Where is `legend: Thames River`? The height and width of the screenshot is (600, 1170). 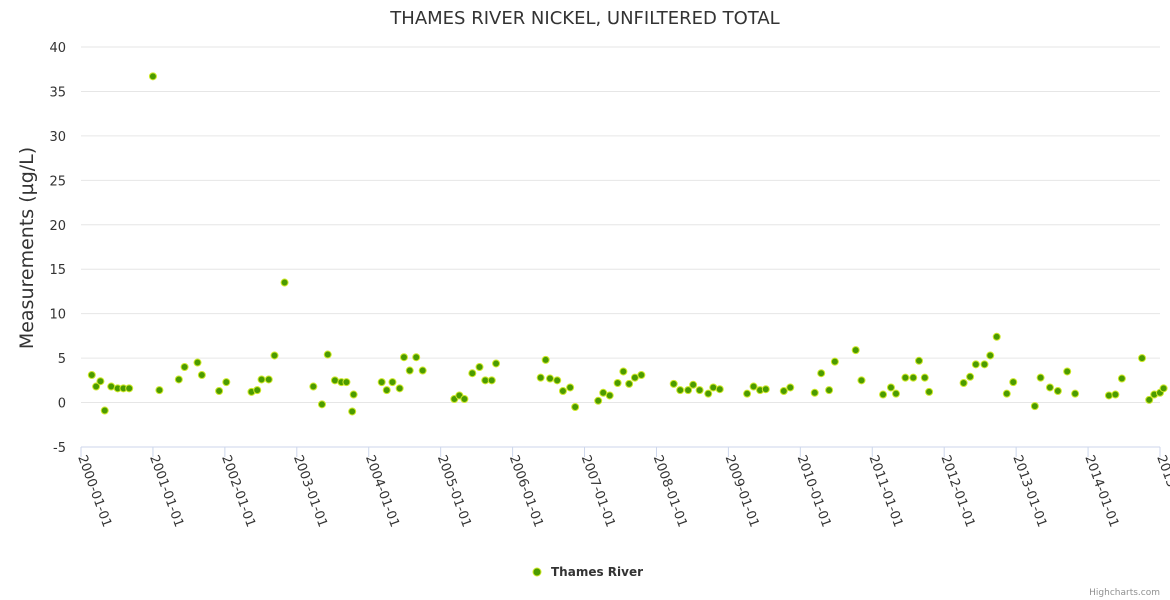
legend: Thames River is located at coordinates (587, 572).